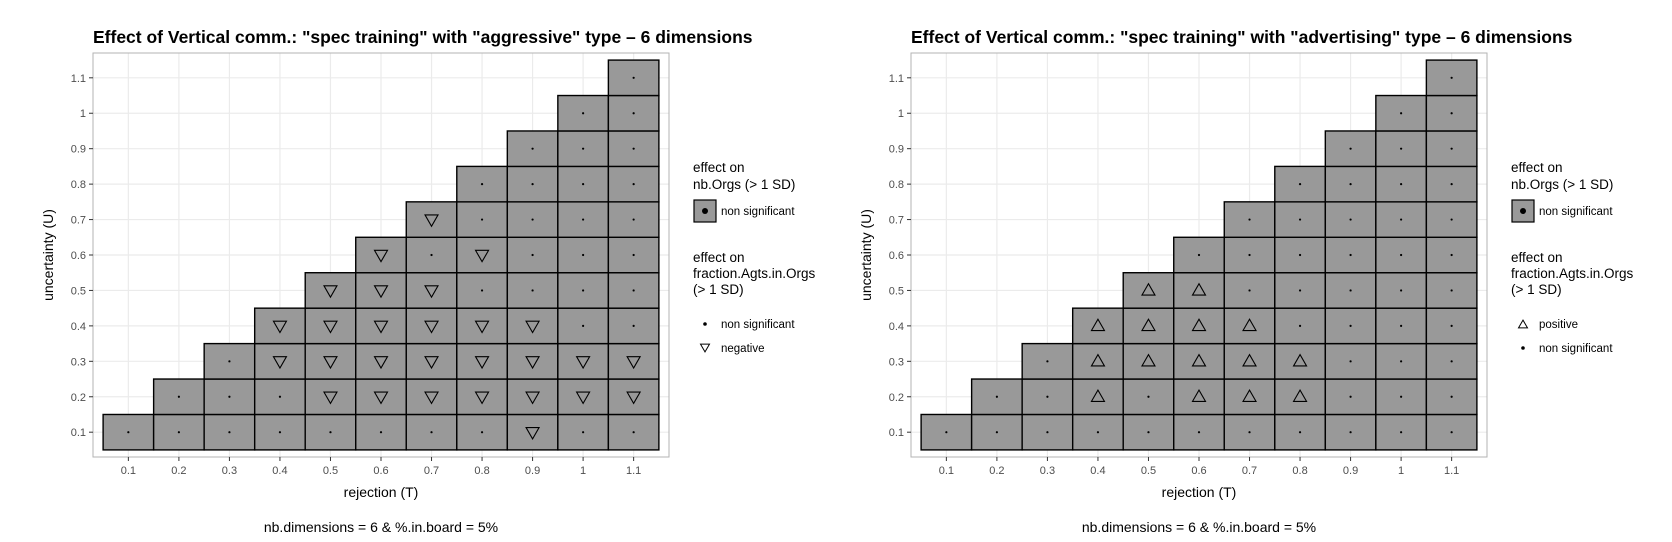  Describe the element at coordinates (705, 348) in the screenshot. I see `legend-down-triangle-marker` at that location.